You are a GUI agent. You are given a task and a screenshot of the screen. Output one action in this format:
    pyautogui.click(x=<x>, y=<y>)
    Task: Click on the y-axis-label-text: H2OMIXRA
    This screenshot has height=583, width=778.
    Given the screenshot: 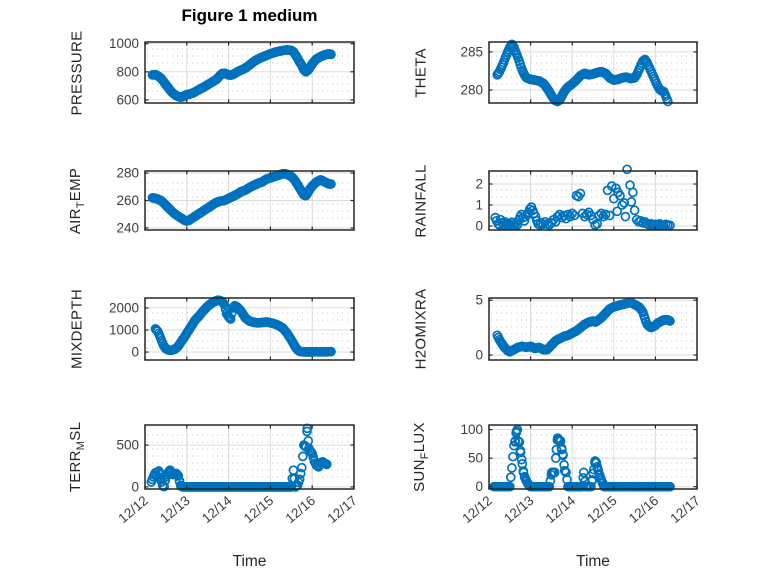 What is the action you would take?
    pyautogui.click(x=421, y=329)
    